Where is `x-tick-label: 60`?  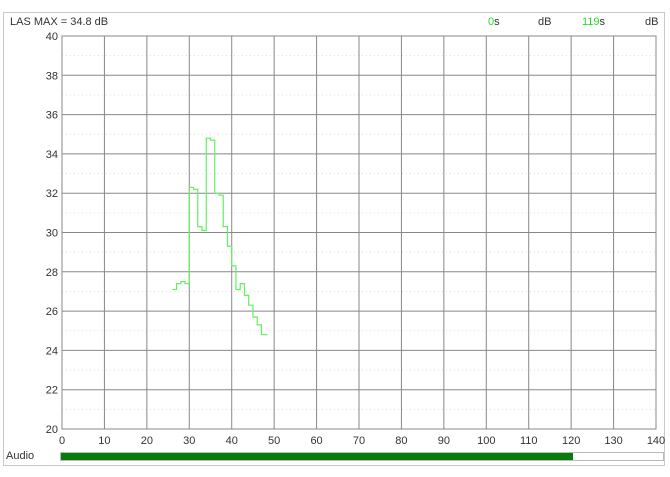 x-tick-label: 60 is located at coordinates (316, 441).